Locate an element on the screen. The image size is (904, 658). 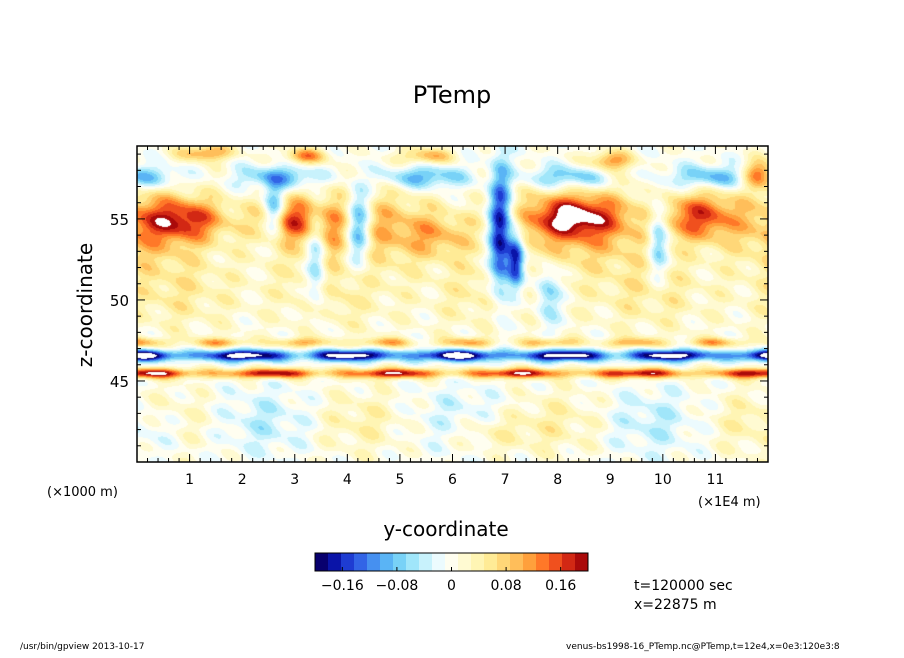
x-tick-label: 7 is located at coordinates (505, 480).